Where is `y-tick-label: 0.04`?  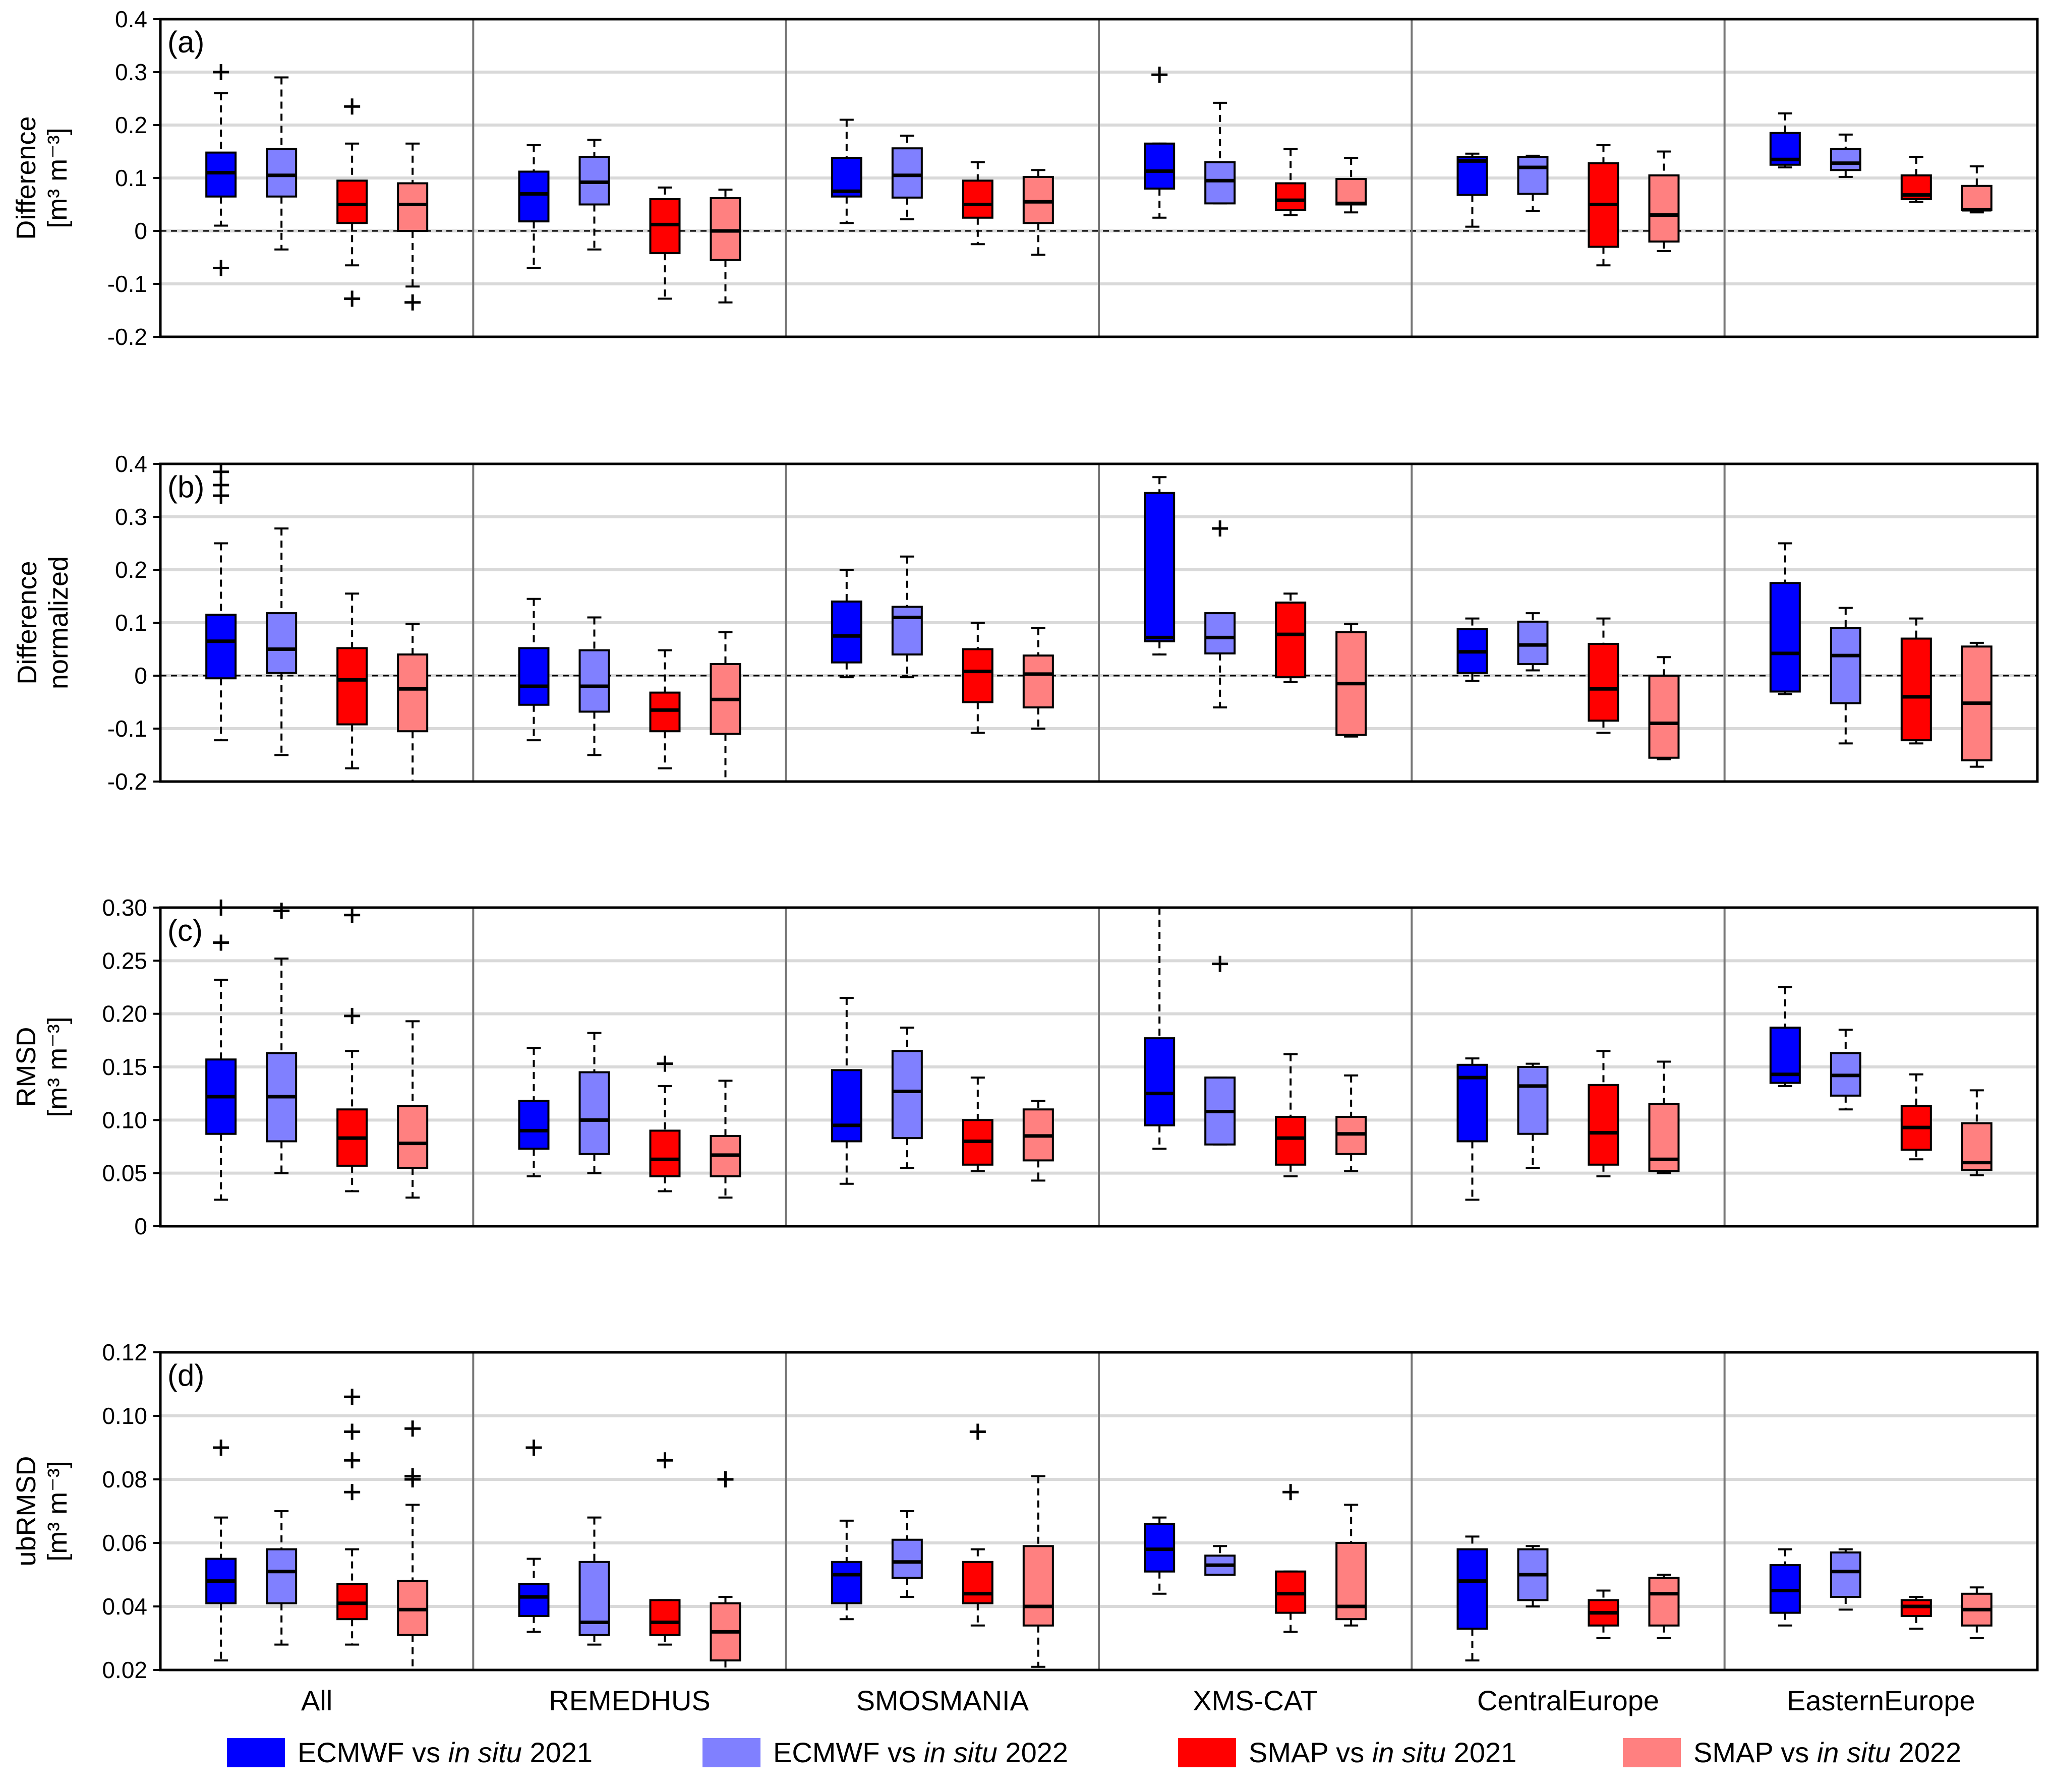 y-tick-label: 0.04 is located at coordinates (124, 1606).